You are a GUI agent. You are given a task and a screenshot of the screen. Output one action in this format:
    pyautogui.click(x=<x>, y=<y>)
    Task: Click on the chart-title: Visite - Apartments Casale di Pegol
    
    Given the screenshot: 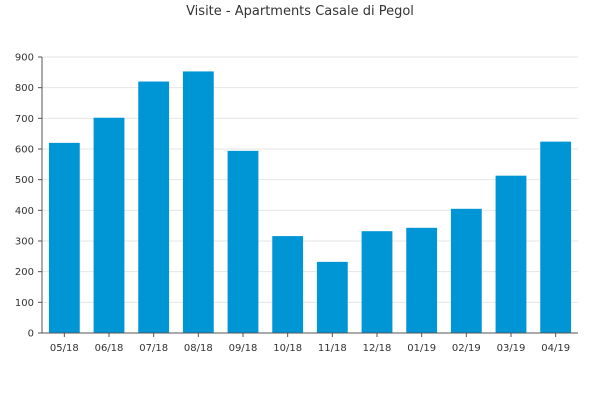 What is the action you would take?
    pyautogui.click(x=300, y=11)
    